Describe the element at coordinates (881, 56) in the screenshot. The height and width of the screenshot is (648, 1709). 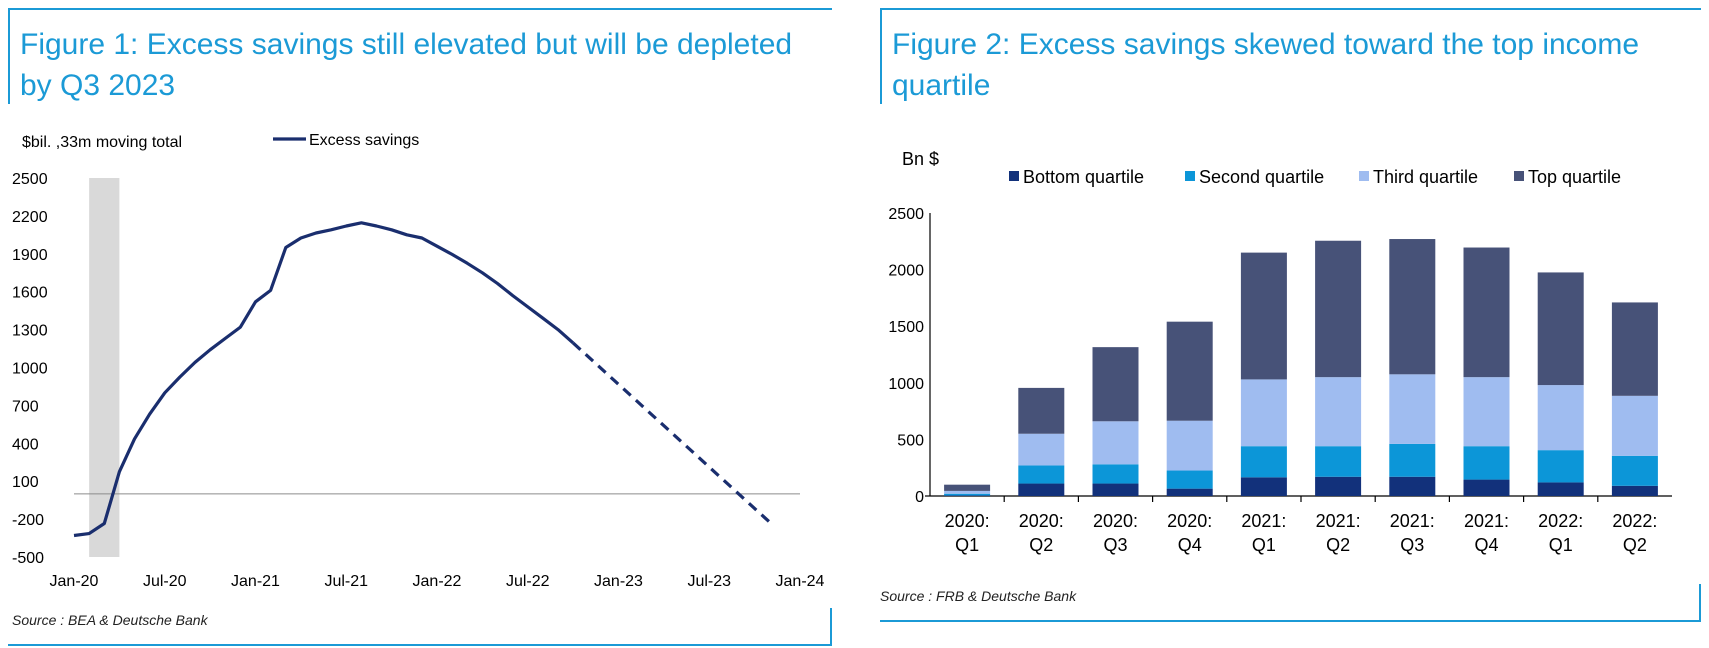
I see `figure-2-title-rule` at that location.